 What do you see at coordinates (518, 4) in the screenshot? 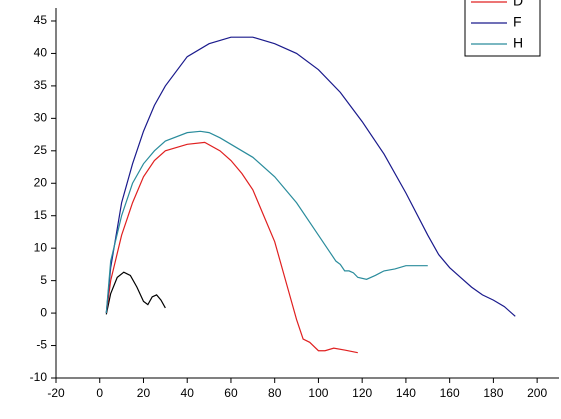
I see `legend-label: D` at bounding box center [518, 4].